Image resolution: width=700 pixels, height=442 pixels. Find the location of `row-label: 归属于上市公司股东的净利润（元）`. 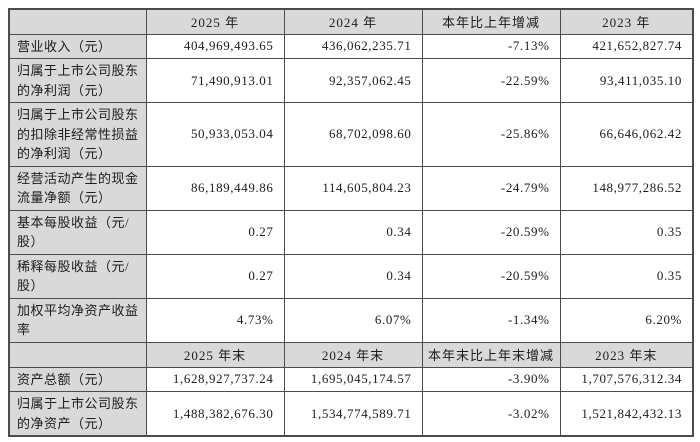

row-label: 归属于上市公司股东的净利润（元） is located at coordinates (77, 80).